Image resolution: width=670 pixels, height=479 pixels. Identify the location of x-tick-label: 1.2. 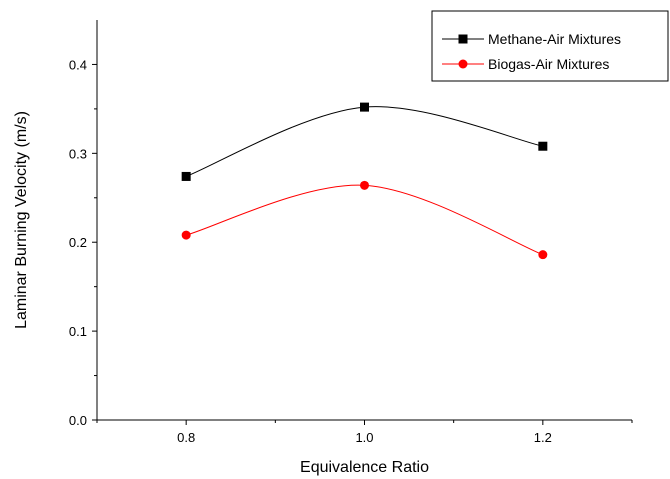
(543, 437).